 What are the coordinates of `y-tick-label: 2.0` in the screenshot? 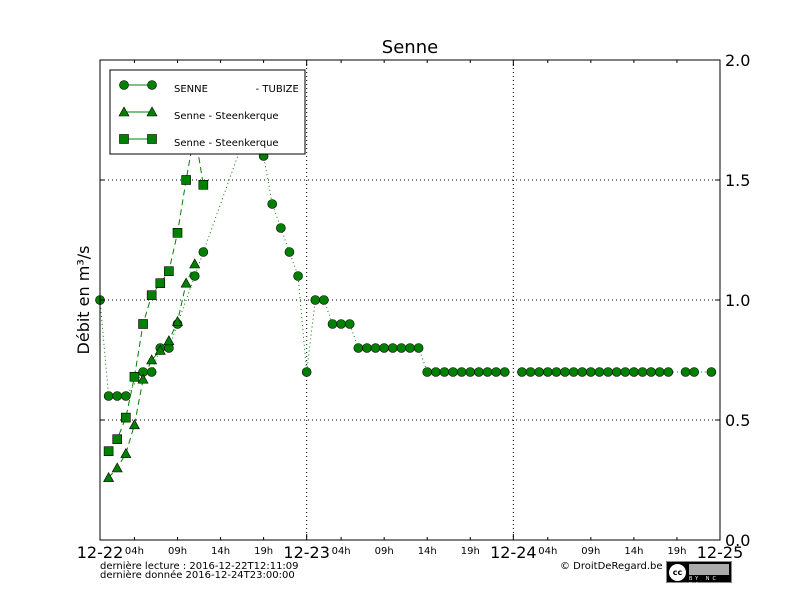 It's located at (737, 60).